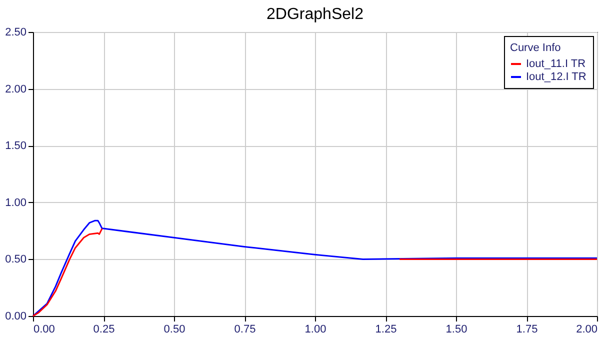 Image resolution: width=612 pixels, height=340 pixels. I want to click on chart-title: 2DGraphSel2, so click(315, 14).